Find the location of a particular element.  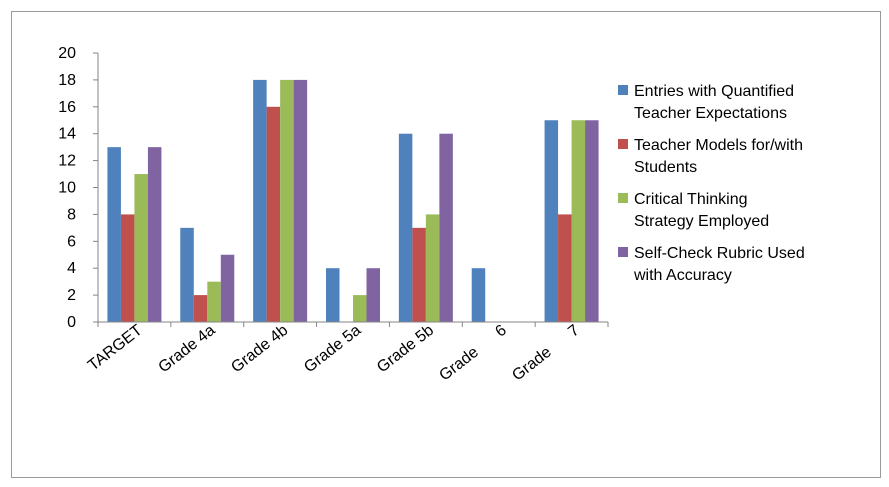

bar-s0-c1 is located at coordinates (187, 274).